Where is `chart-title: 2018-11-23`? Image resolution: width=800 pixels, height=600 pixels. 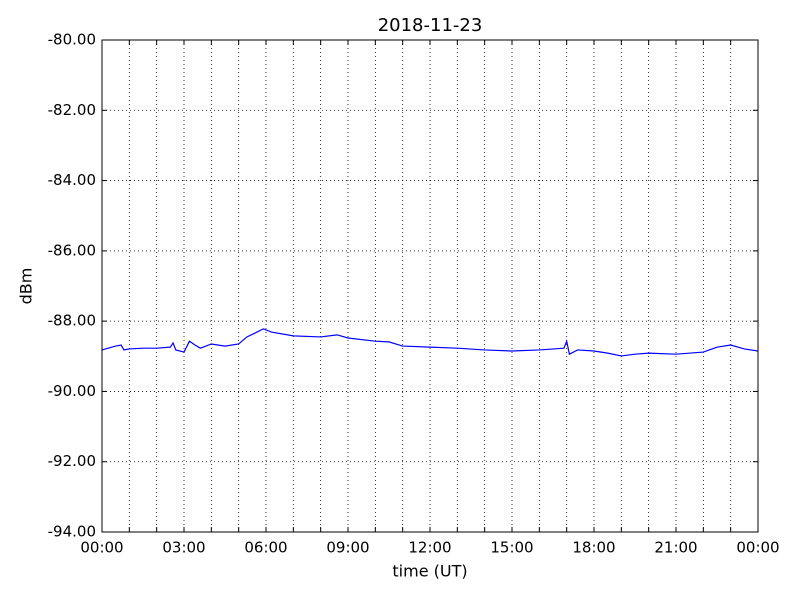
chart-title: 2018-11-23 is located at coordinates (430, 25).